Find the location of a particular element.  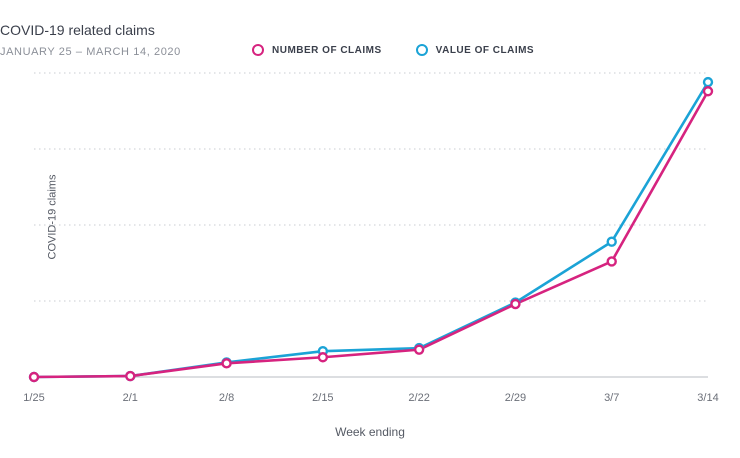

legend-marker-number-icon is located at coordinates (258, 50).